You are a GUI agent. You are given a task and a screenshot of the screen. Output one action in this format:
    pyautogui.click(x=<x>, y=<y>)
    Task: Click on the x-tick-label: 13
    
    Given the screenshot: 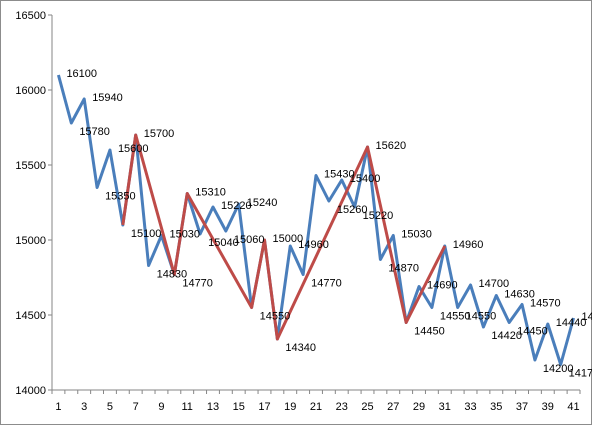 What is the action you would take?
    pyautogui.click(x=213, y=407)
    